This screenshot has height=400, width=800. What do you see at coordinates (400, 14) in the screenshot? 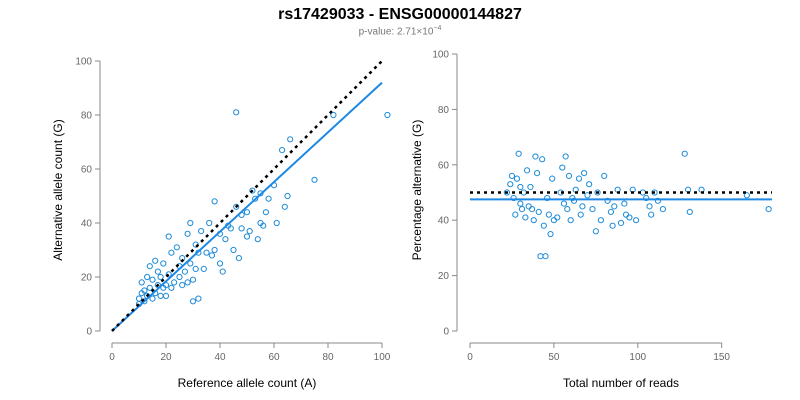
I see `chart-title: rs17429033 - ENSG00000144827` at bounding box center [400, 14].